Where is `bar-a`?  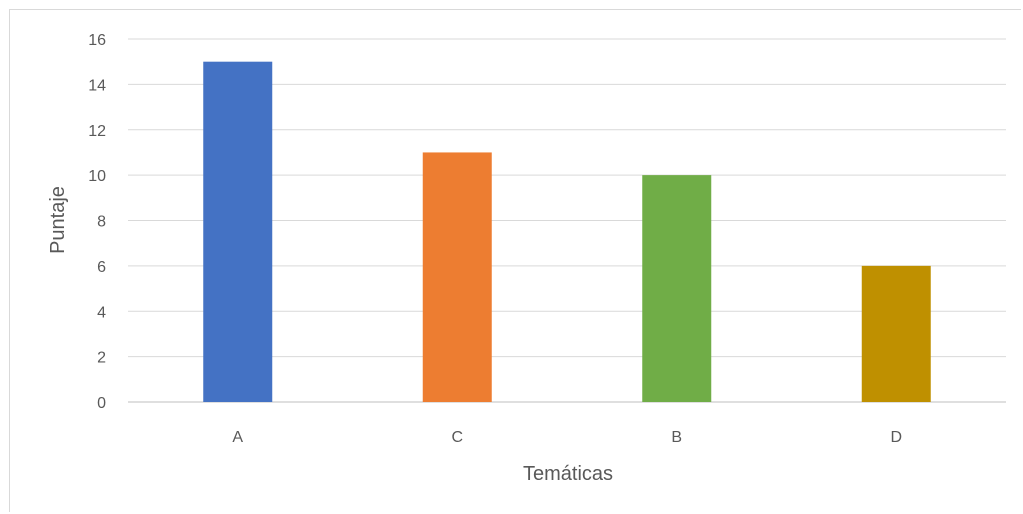
bar-a is located at coordinates (238, 231).